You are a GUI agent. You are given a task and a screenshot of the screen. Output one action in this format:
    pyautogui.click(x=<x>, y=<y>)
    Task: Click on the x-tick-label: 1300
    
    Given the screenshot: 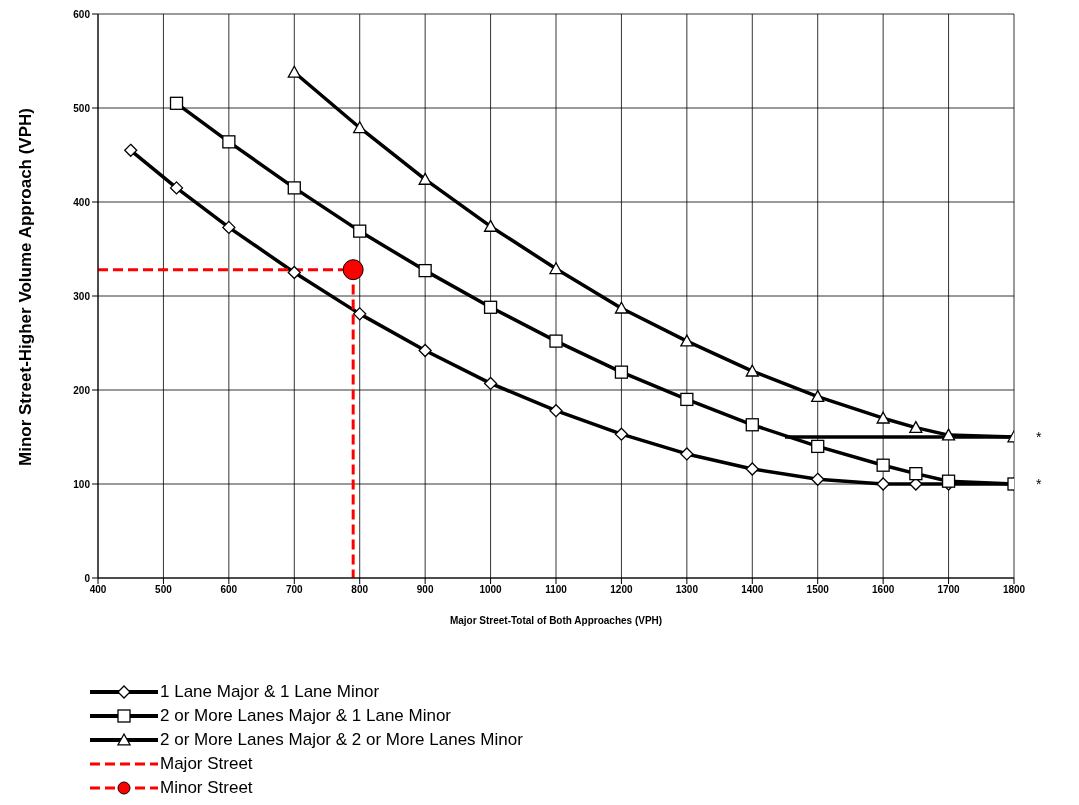 What is the action you would take?
    pyautogui.click(x=687, y=590)
    